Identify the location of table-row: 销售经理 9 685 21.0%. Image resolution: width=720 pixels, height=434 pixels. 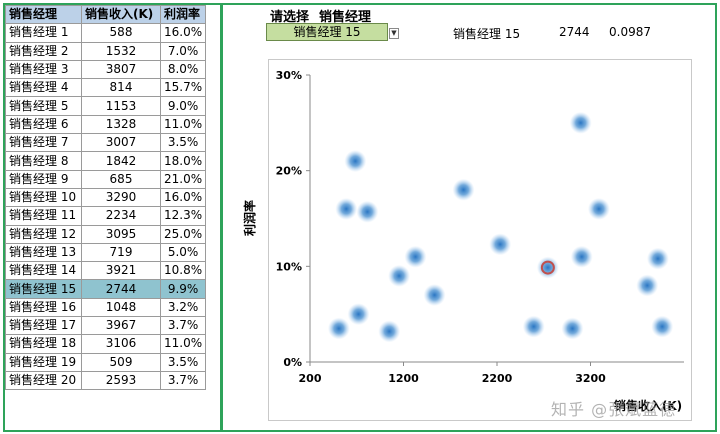
(106, 179).